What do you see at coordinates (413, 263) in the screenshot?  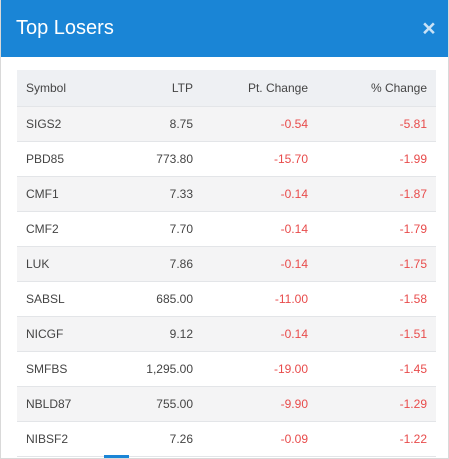 I see `pct-change-cell: -1.75` at bounding box center [413, 263].